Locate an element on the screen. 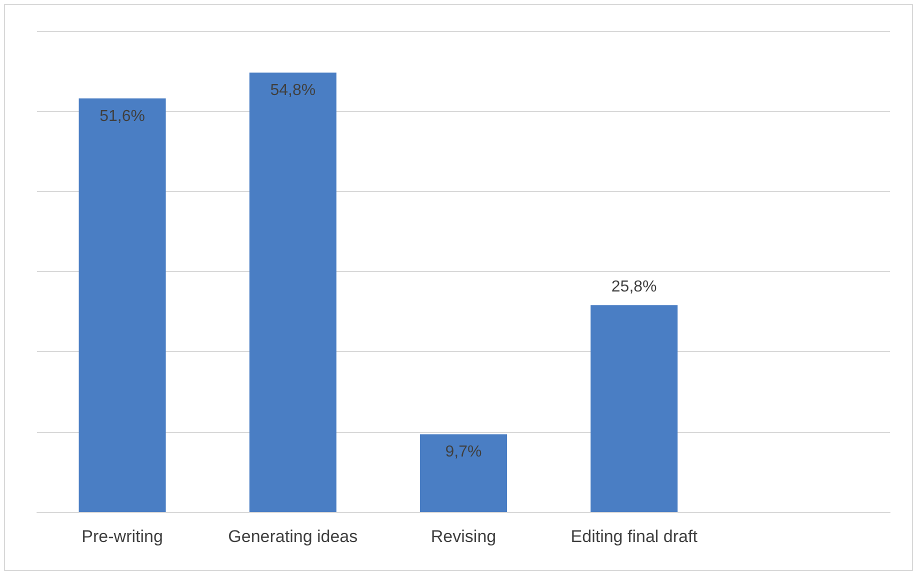  data-label: 54,8% is located at coordinates (293, 91).